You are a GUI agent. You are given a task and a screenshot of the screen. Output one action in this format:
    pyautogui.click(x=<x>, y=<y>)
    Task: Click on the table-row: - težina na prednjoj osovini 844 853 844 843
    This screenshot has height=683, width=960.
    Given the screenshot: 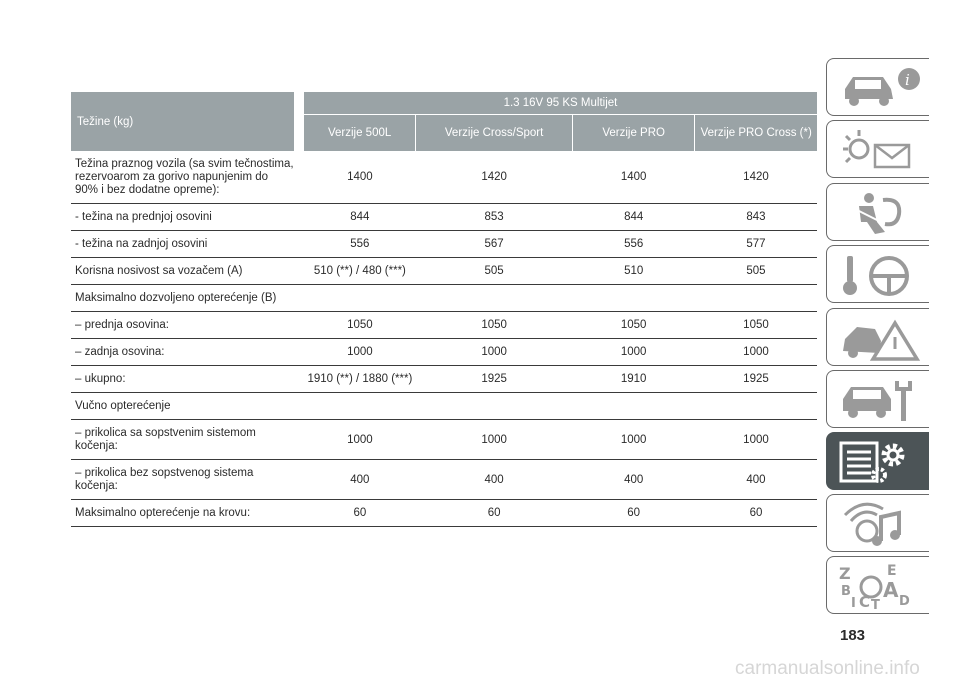 What is the action you would take?
    pyautogui.click(x=444, y=217)
    